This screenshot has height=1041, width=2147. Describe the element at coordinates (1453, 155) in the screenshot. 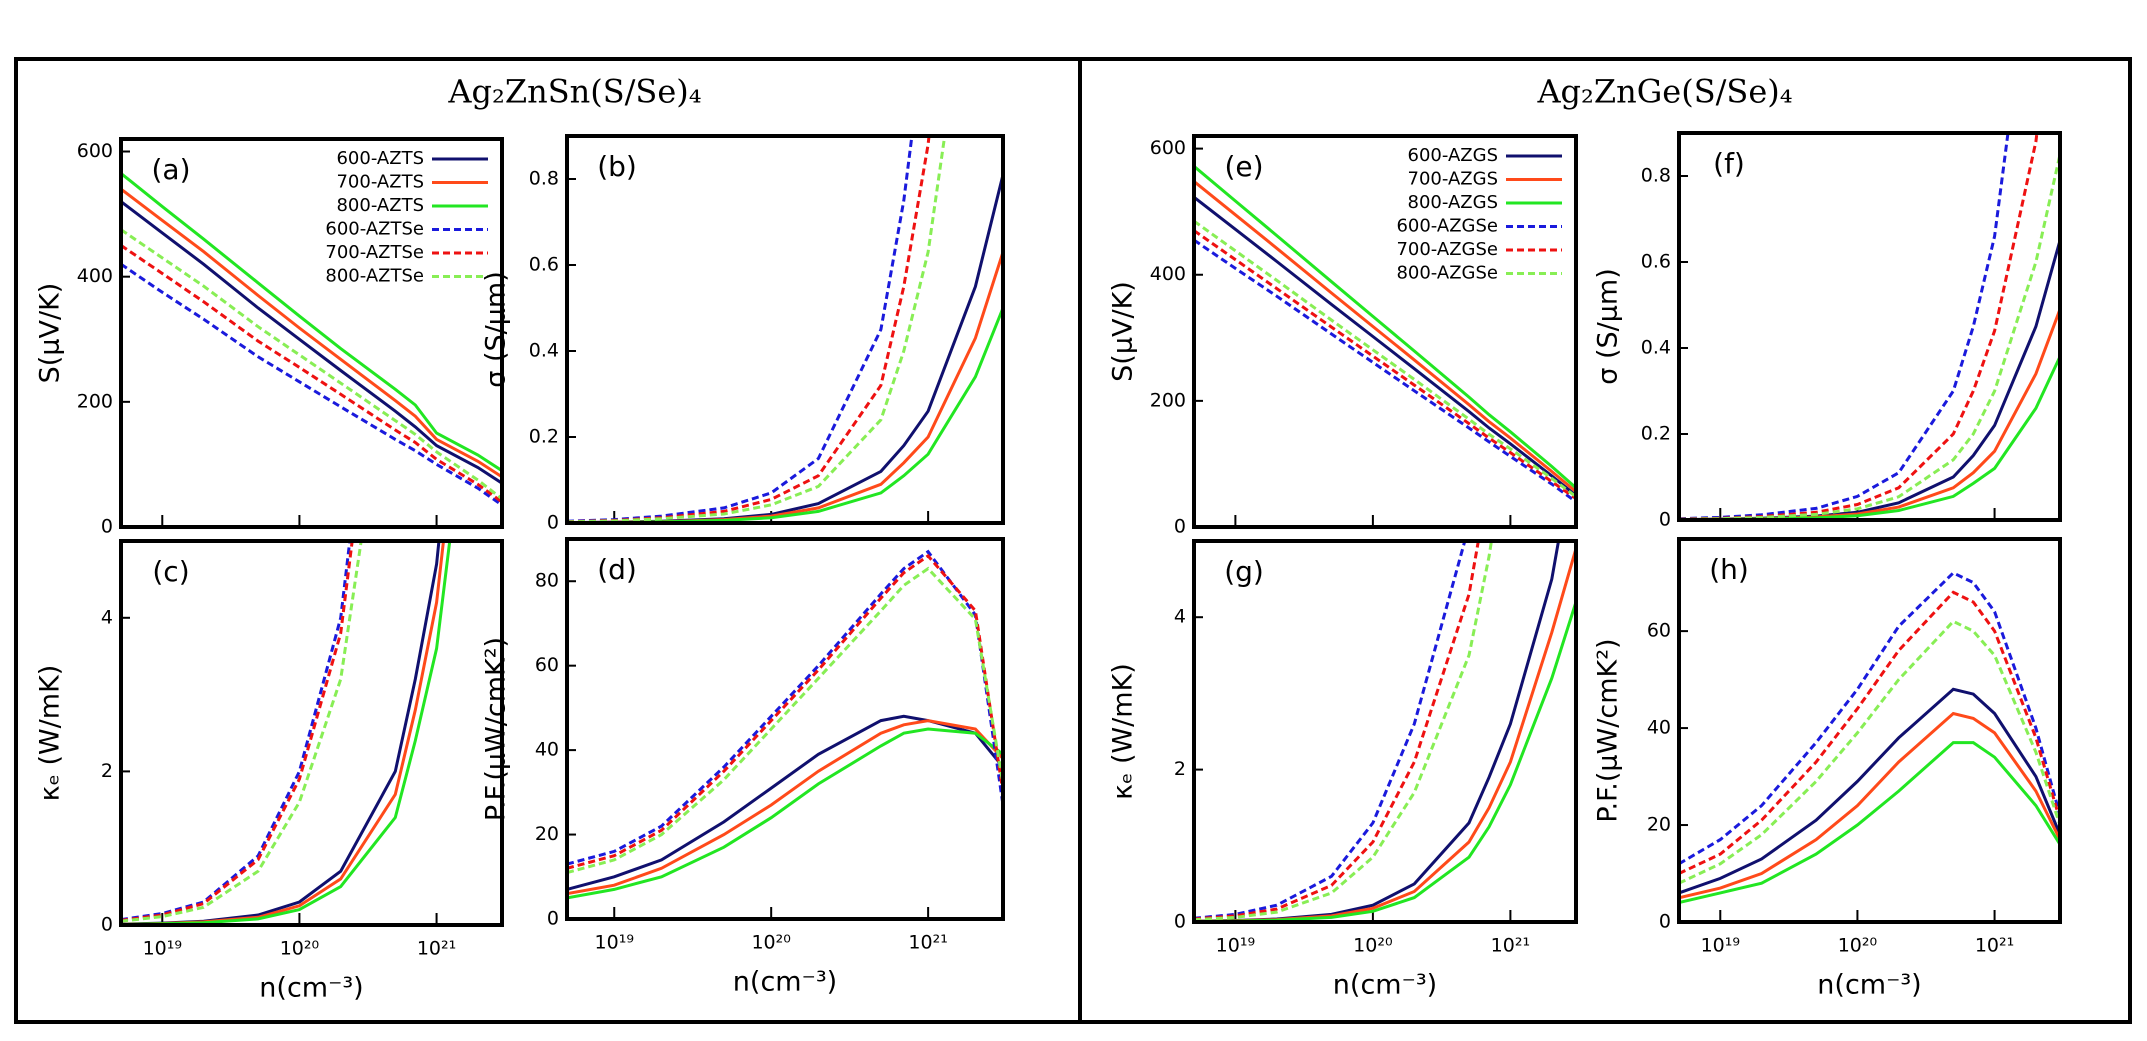

I see `legend-label: 600-AZGS` at that location.